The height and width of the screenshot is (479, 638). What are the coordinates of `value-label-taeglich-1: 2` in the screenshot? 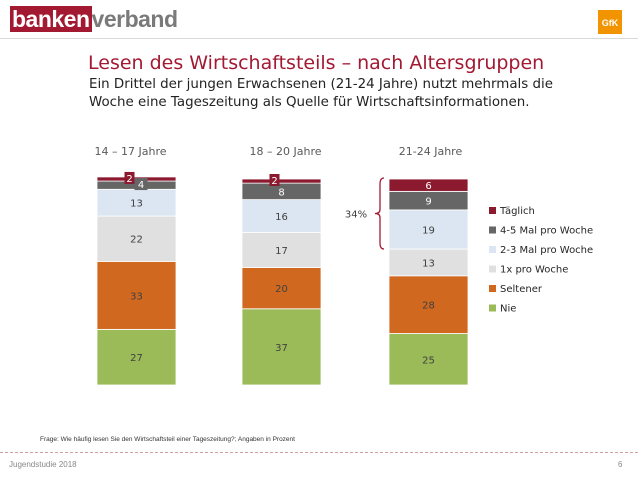 It's located at (129, 179).